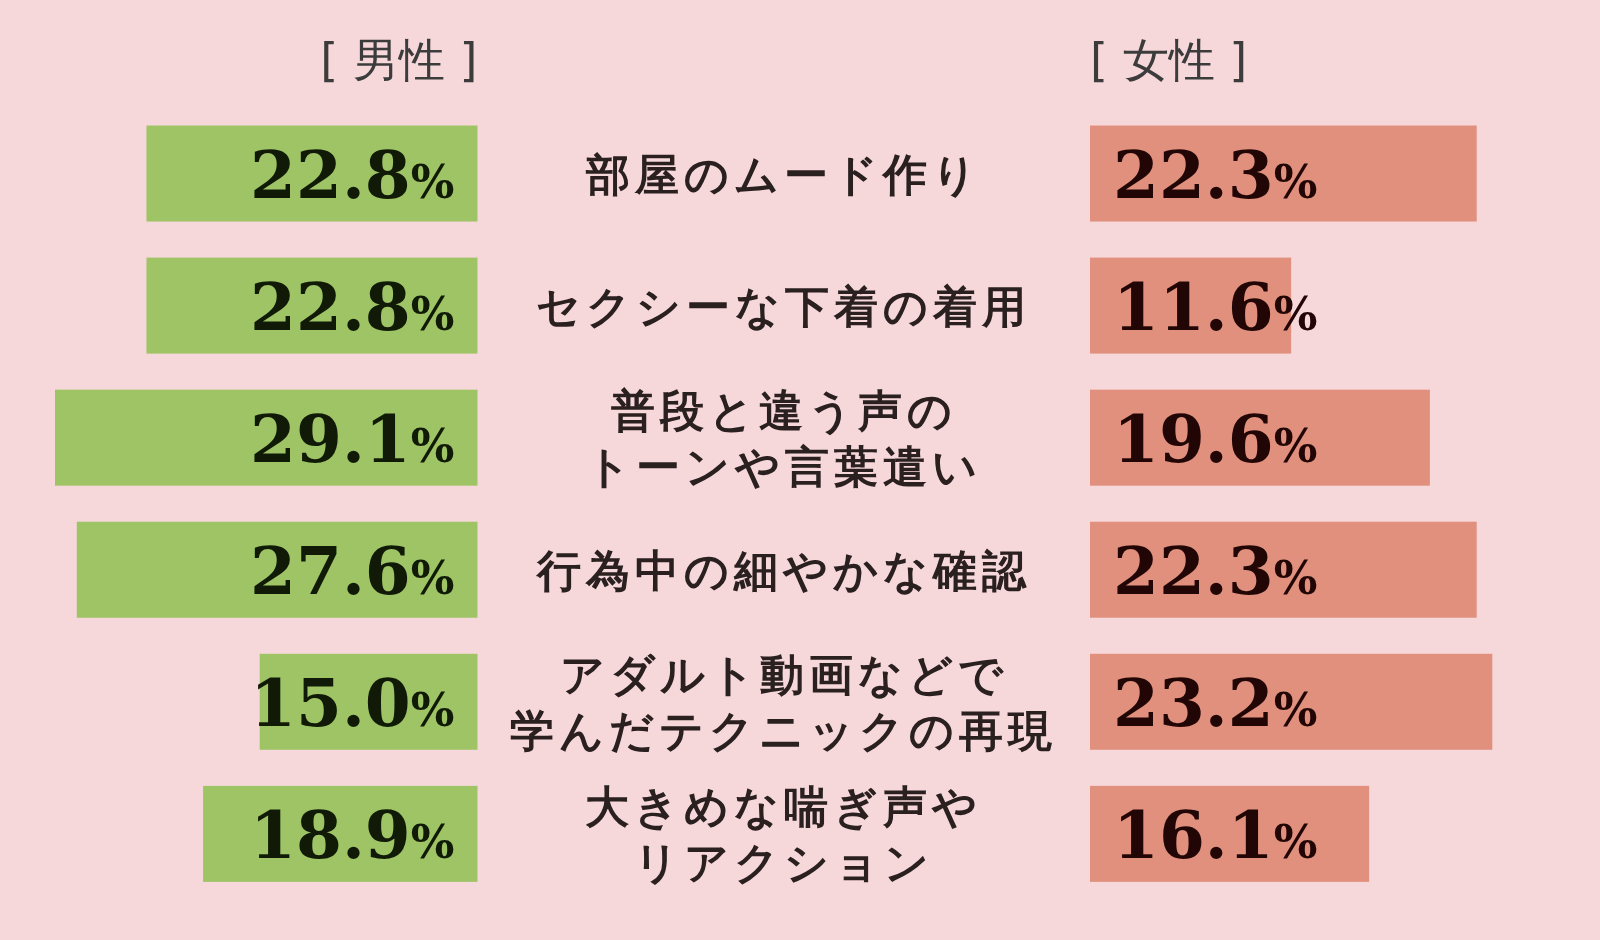 The height and width of the screenshot is (940, 1600). What do you see at coordinates (783, 702) in the screenshot?
I see `category-label: アダルト動画などで学んだテクニックの再現` at bounding box center [783, 702].